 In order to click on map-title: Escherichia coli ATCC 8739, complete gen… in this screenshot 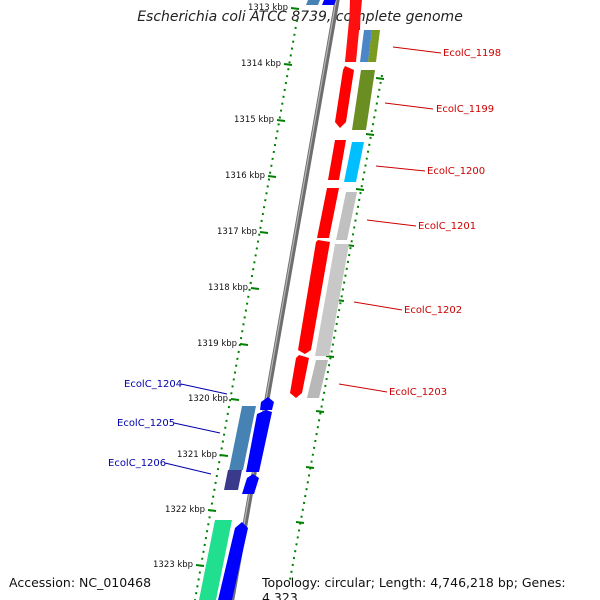, I will do `click(300, 17)`.